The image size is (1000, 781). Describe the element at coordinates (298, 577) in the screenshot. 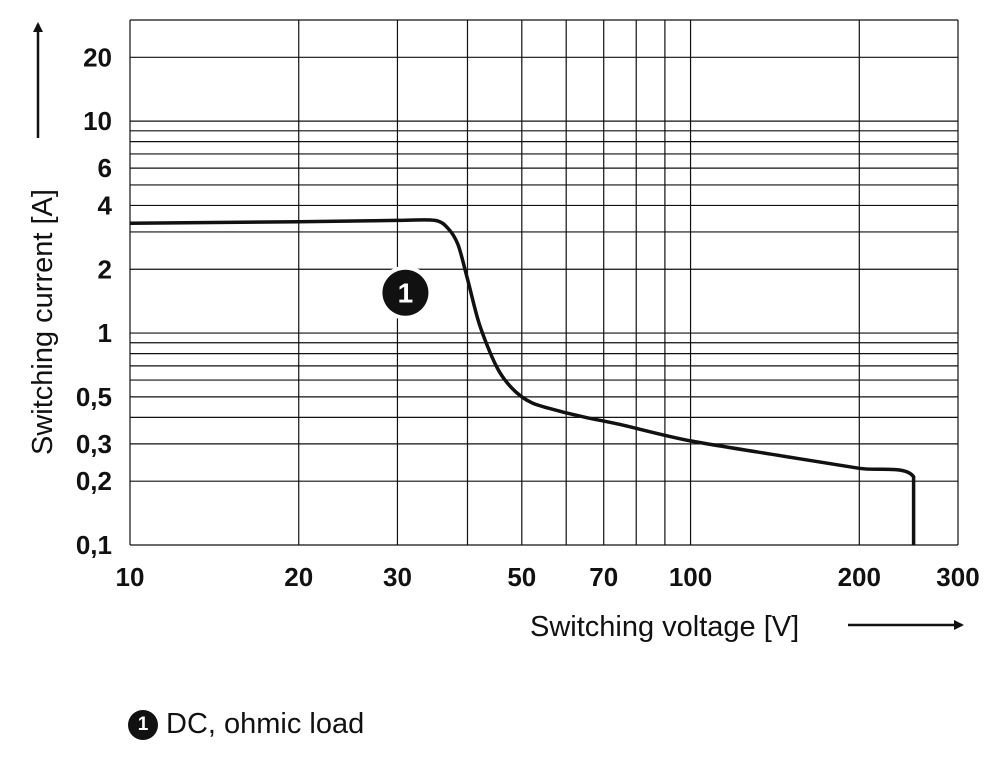

I see `x-tick-label: 20` at that location.